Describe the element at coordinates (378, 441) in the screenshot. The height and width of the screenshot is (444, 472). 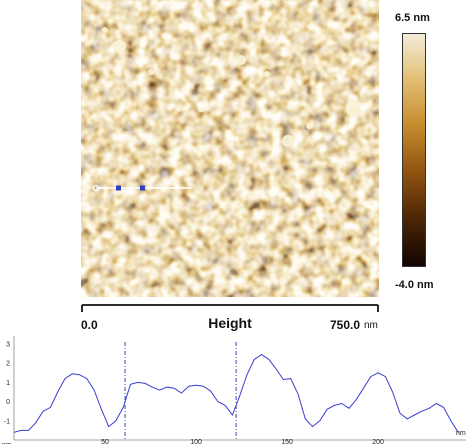
I see `x-tick-label: 200` at that location.